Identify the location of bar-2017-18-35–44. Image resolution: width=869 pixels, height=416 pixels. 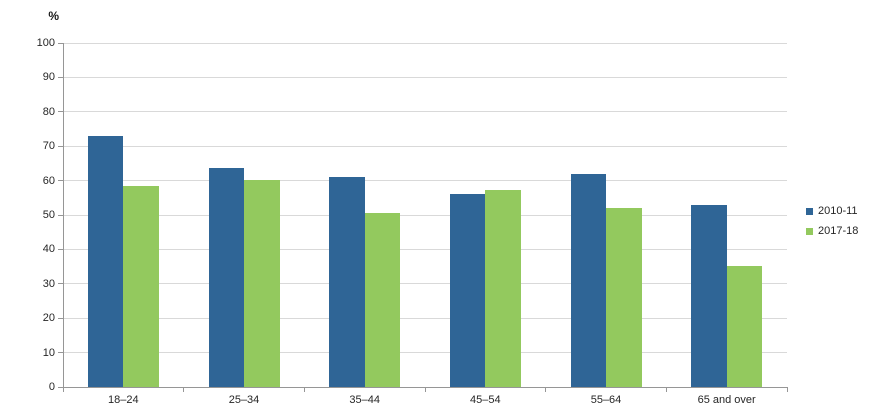
(382, 299).